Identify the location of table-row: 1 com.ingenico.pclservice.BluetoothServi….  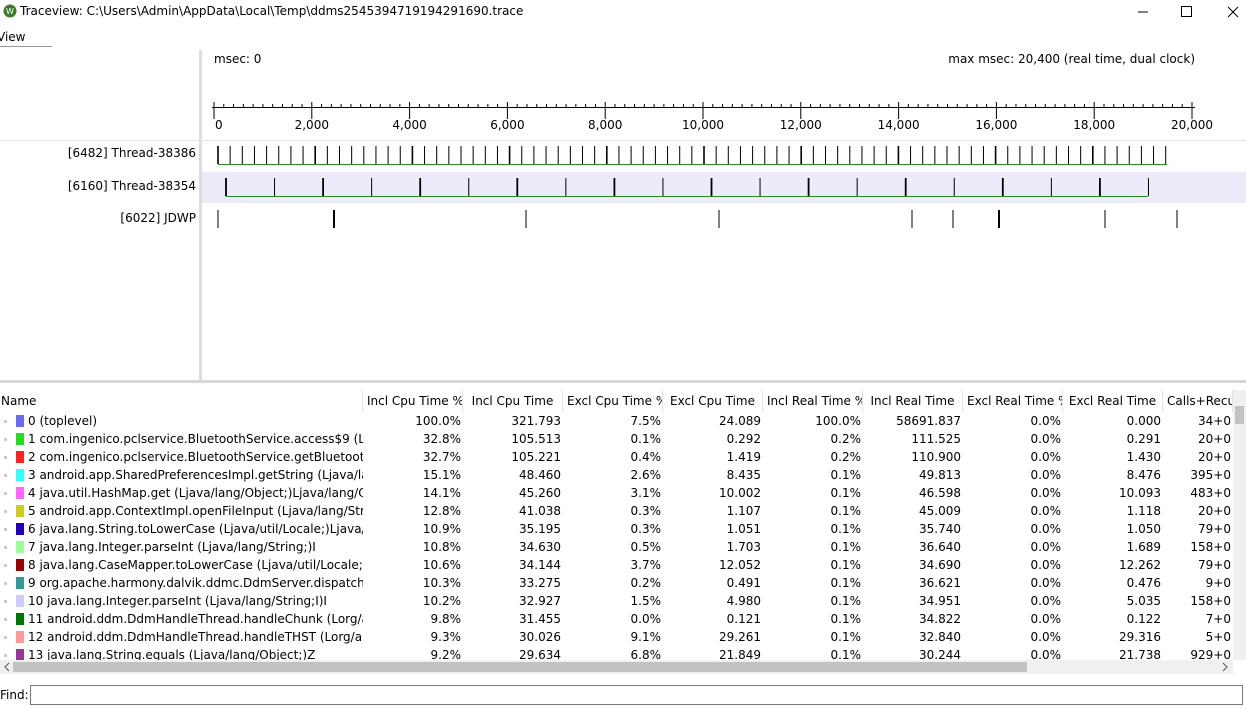
(616, 439).